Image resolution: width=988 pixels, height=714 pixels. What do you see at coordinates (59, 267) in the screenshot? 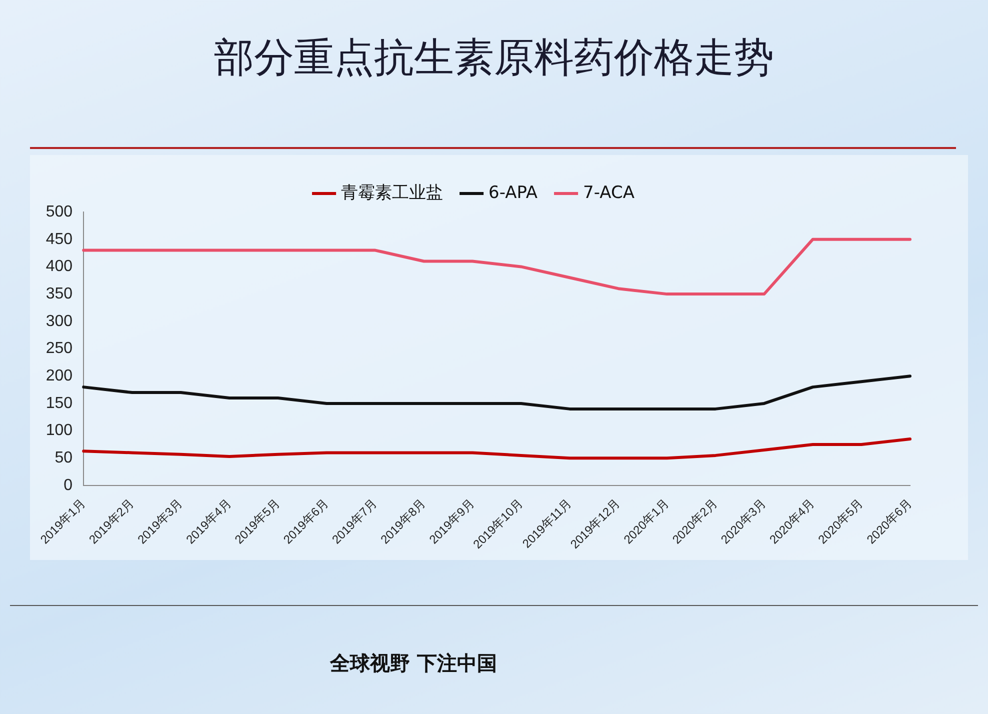
I see `y-tick-label: 400` at bounding box center [59, 267].